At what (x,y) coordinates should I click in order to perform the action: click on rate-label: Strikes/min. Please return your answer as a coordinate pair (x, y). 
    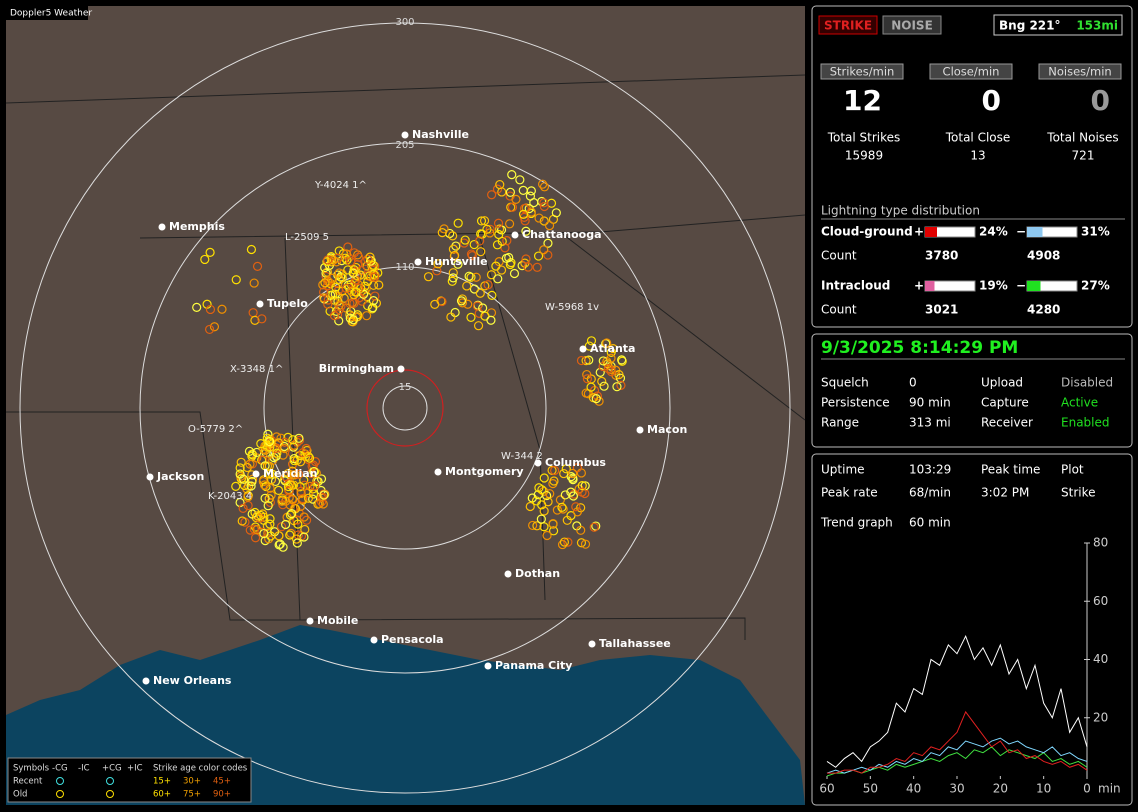
    Looking at the image, I should click on (862, 72).